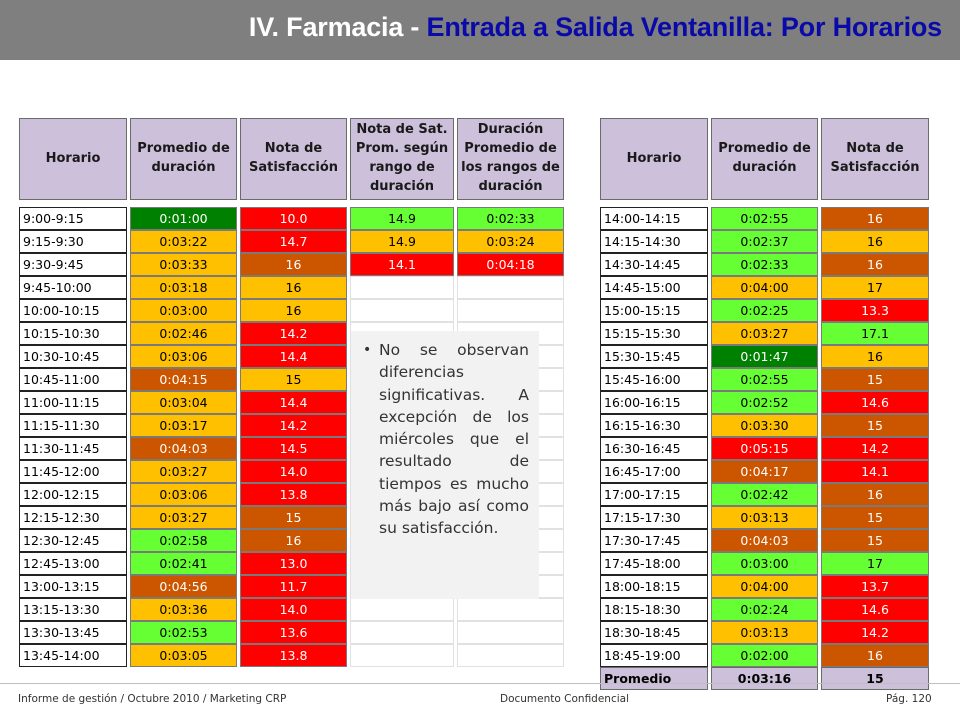  What do you see at coordinates (875, 678) in the screenshot?
I see `average-nota: 15` at bounding box center [875, 678].